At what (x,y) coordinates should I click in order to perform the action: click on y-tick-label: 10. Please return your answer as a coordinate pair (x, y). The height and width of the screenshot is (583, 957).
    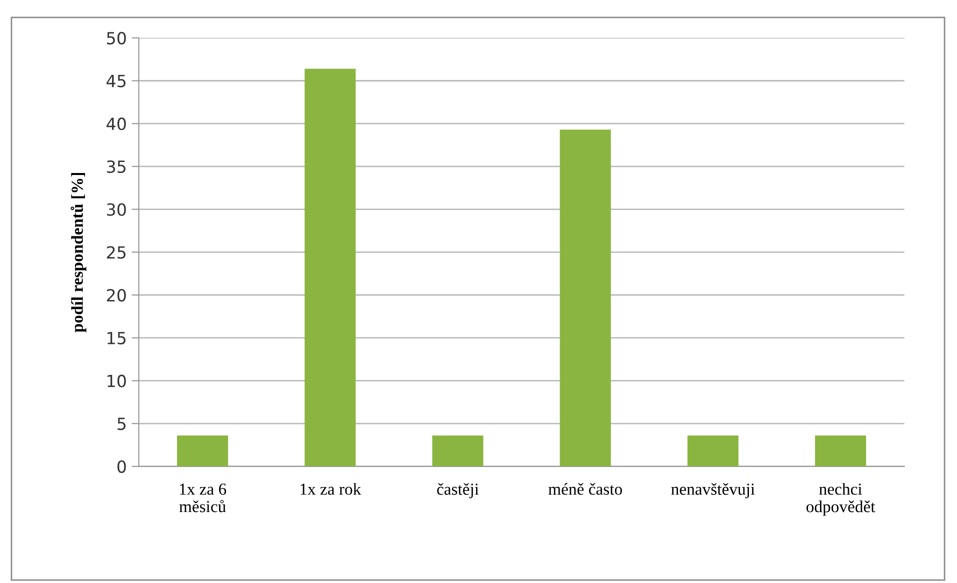
    Looking at the image, I should click on (117, 381).